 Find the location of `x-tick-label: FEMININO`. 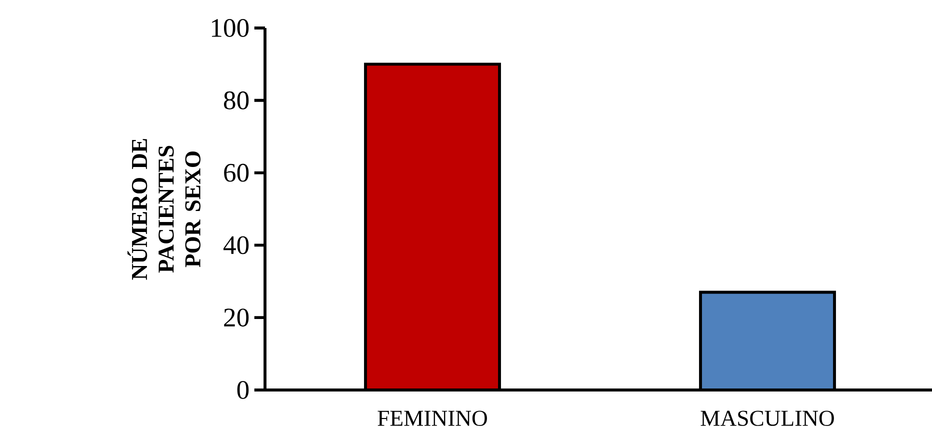

x-tick-label: FEMININO is located at coordinates (432, 418).